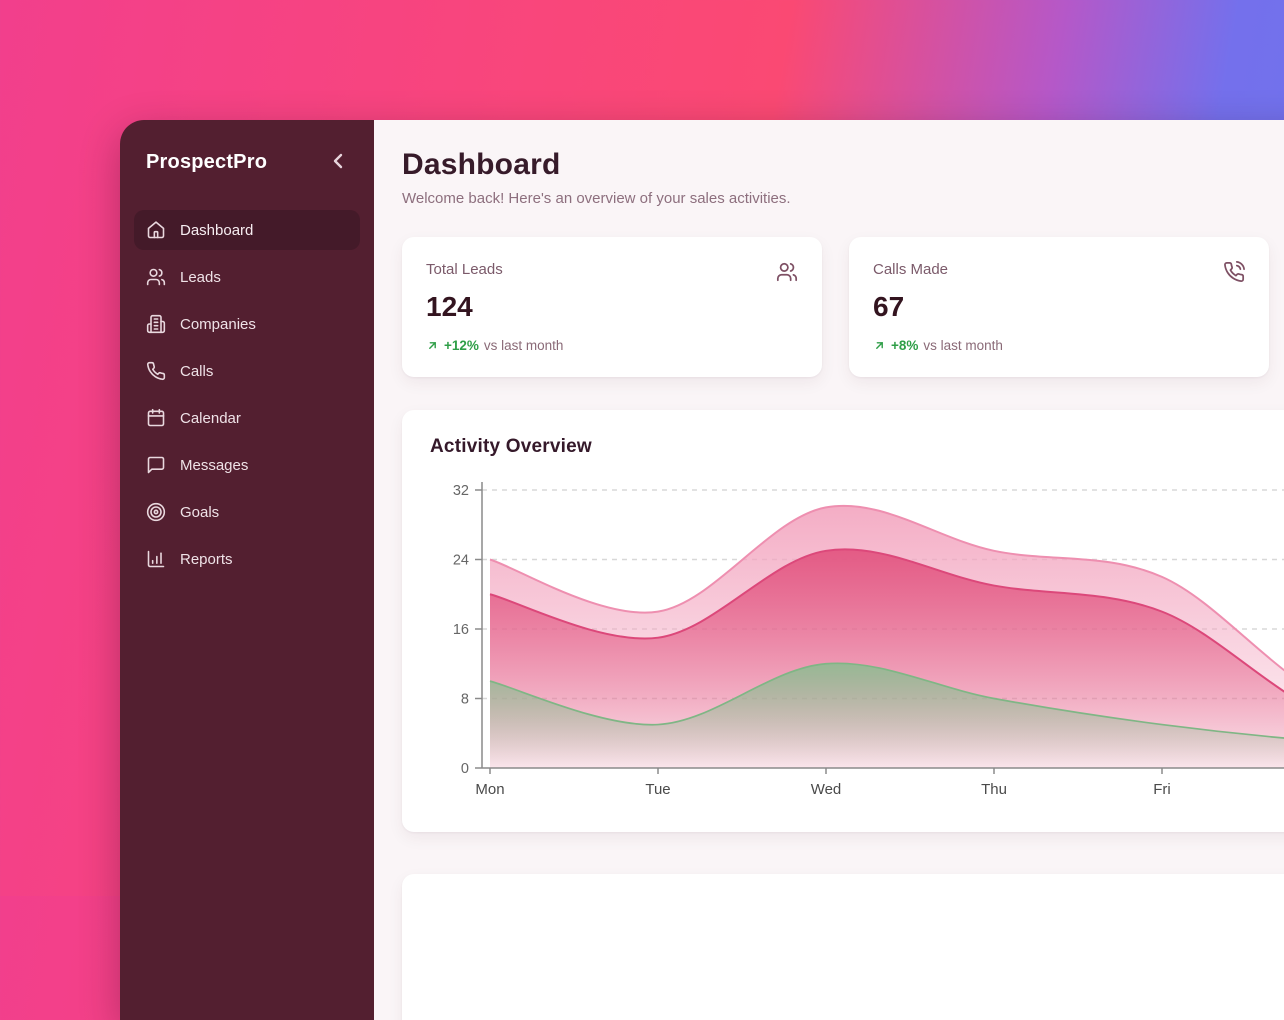 This screenshot has height=1020, width=1284. What do you see at coordinates (156, 371) in the screenshot?
I see `phone-icon` at bounding box center [156, 371].